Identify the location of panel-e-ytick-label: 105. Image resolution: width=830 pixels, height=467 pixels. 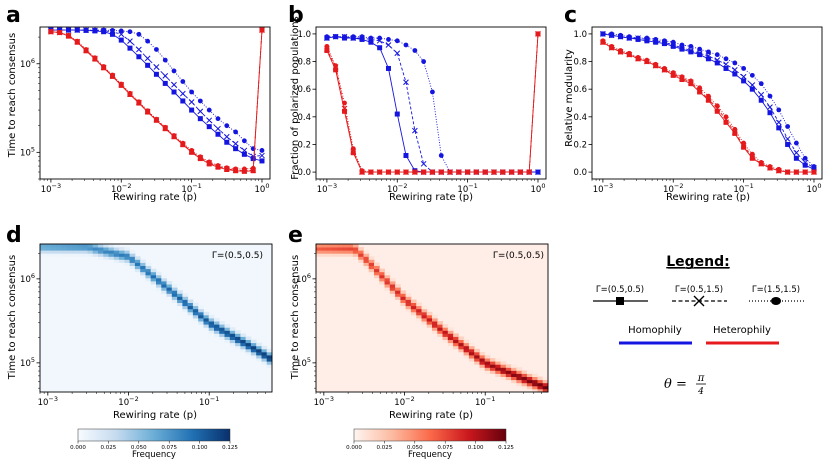
(303, 362).